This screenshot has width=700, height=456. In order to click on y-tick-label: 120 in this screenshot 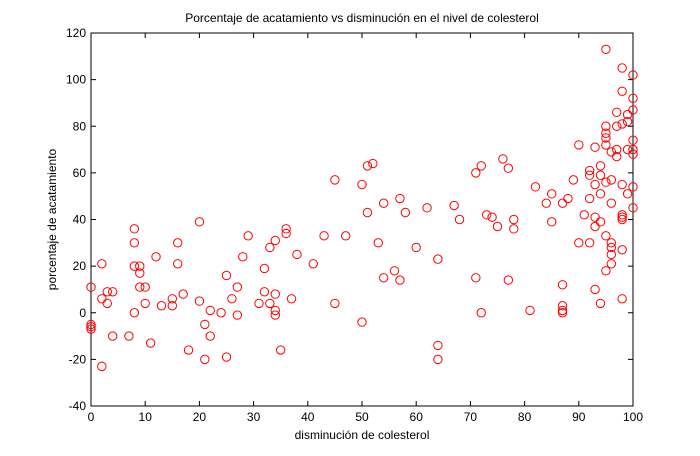, I will do `click(76, 33)`.